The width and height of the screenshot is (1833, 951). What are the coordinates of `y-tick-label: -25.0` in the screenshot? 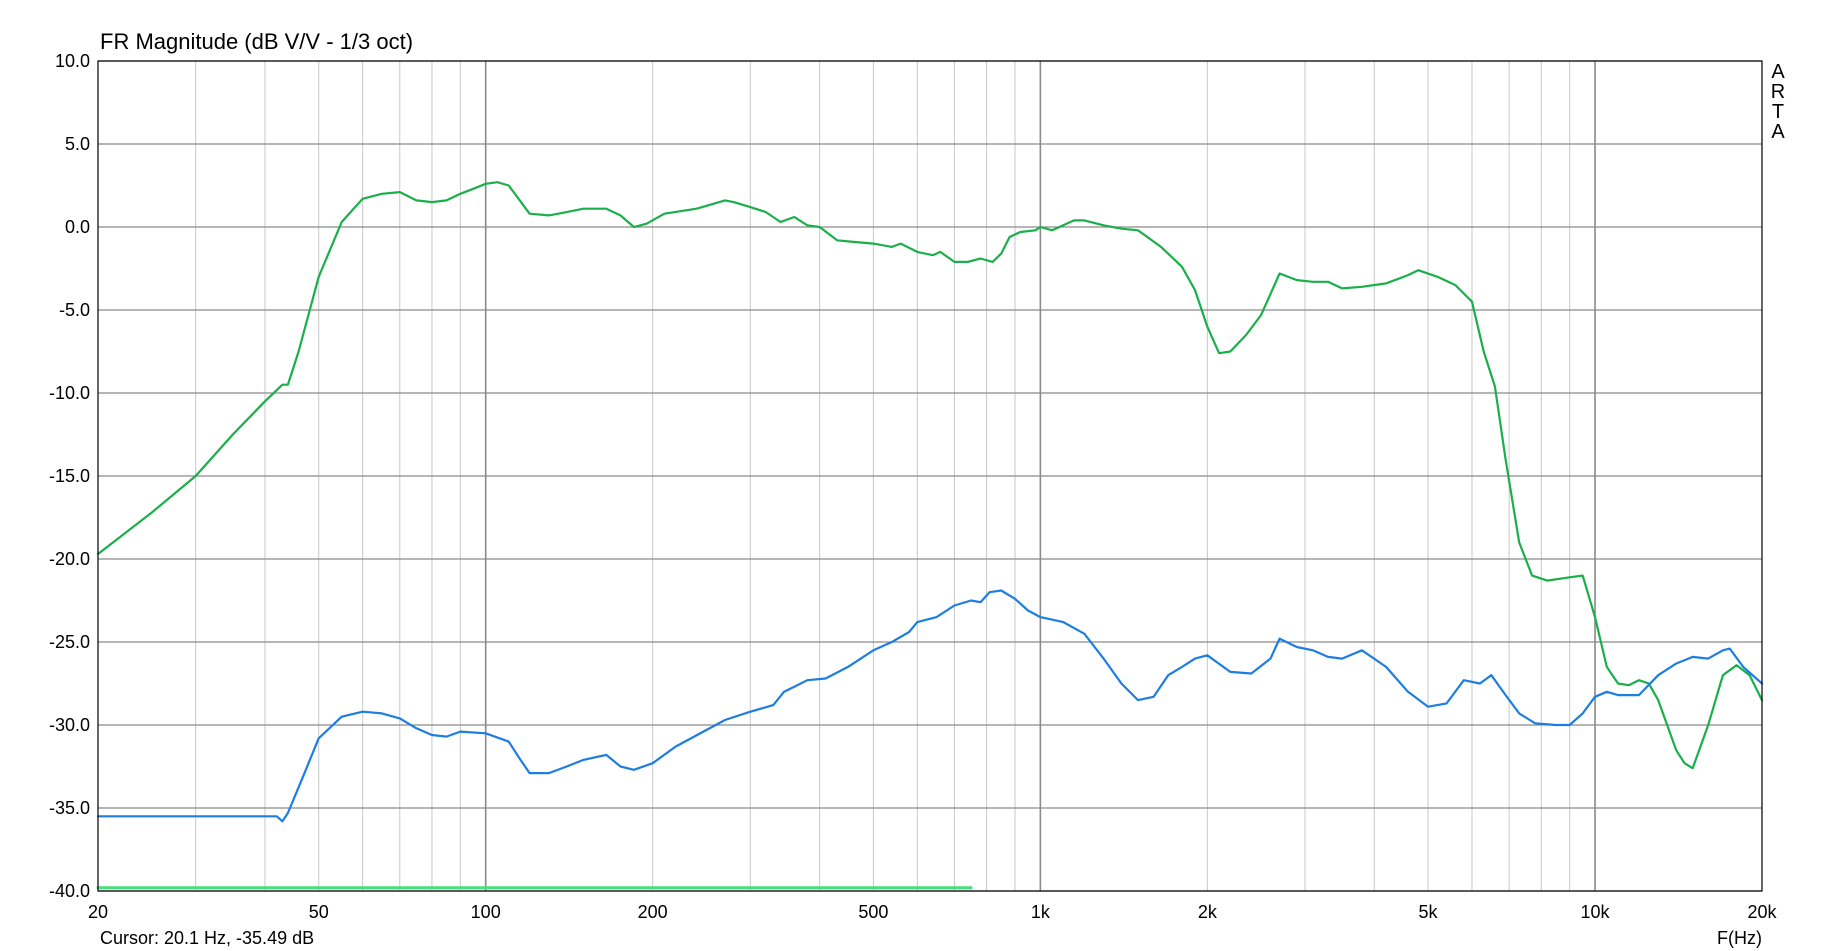 It's located at (69, 642).